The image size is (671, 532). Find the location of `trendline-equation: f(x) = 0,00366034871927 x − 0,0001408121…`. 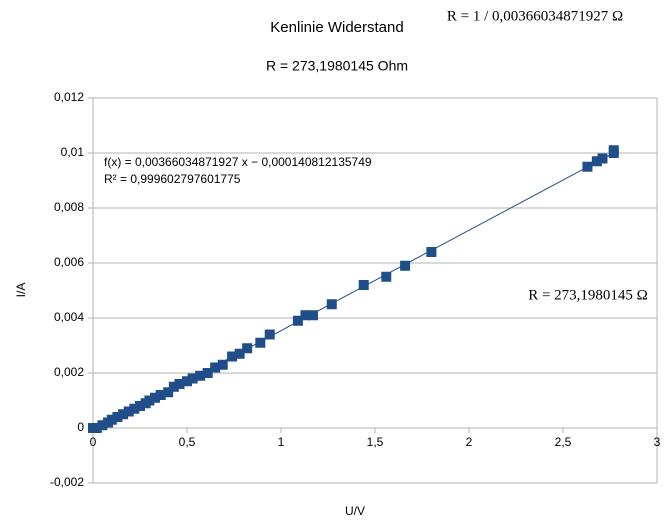

trendline-equation: f(x) = 0,00366034871927 x − 0,0001408121… is located at coordinates (238, 162).